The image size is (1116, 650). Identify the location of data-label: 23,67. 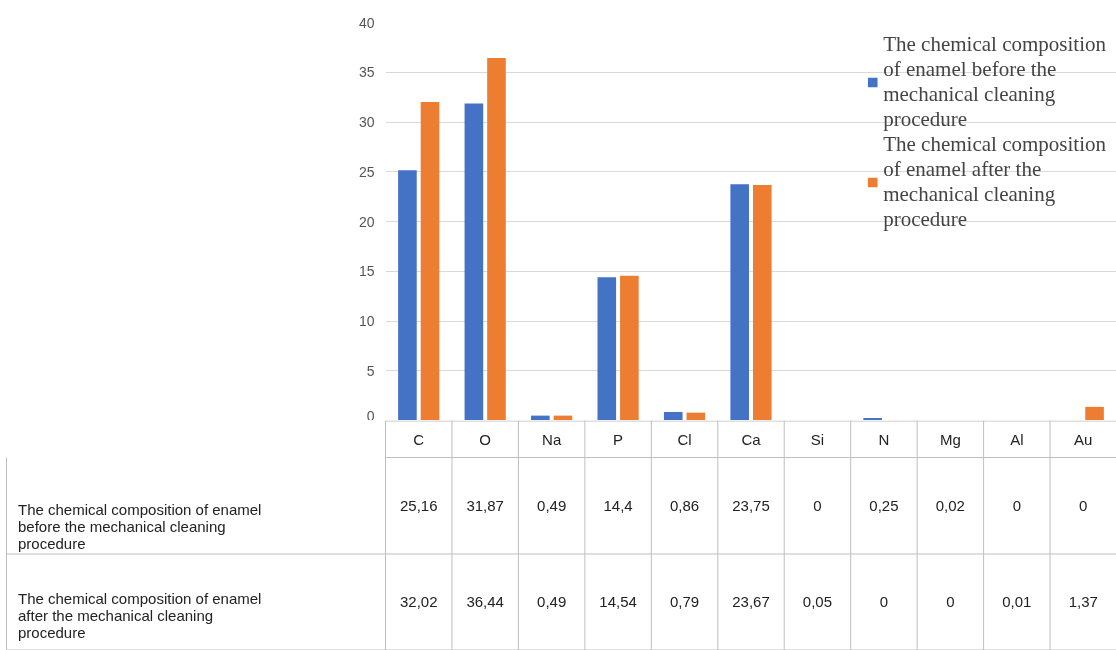
(751, 602).